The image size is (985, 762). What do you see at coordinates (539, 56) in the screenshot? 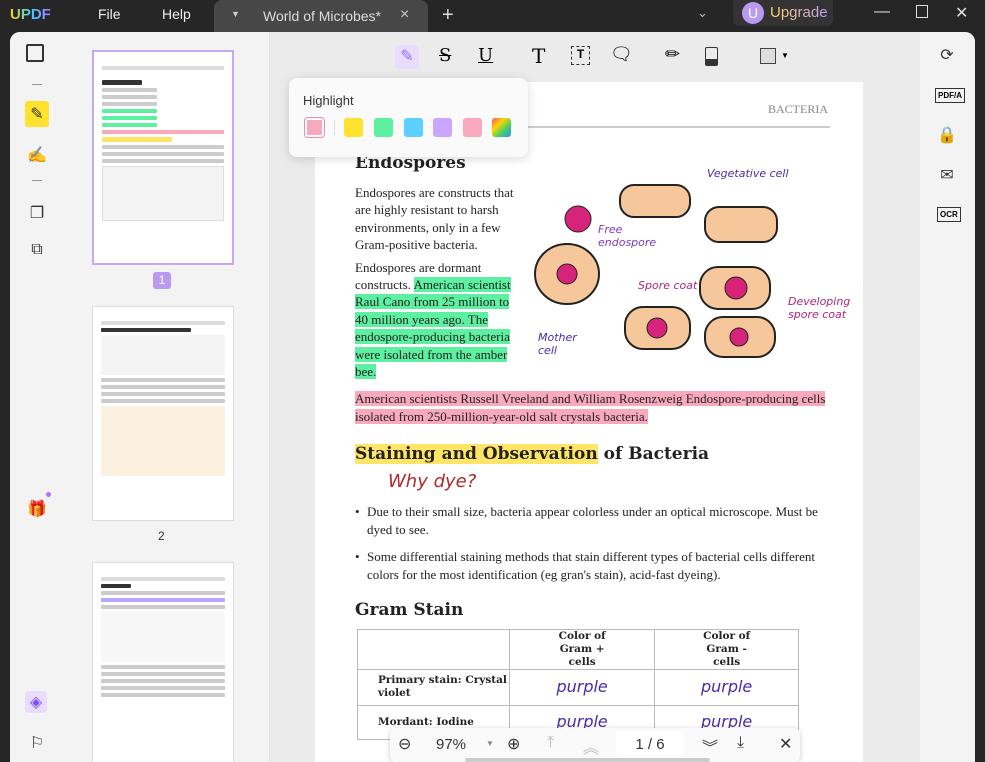
I see `text-icon: T` at bounding box center [539, 56].